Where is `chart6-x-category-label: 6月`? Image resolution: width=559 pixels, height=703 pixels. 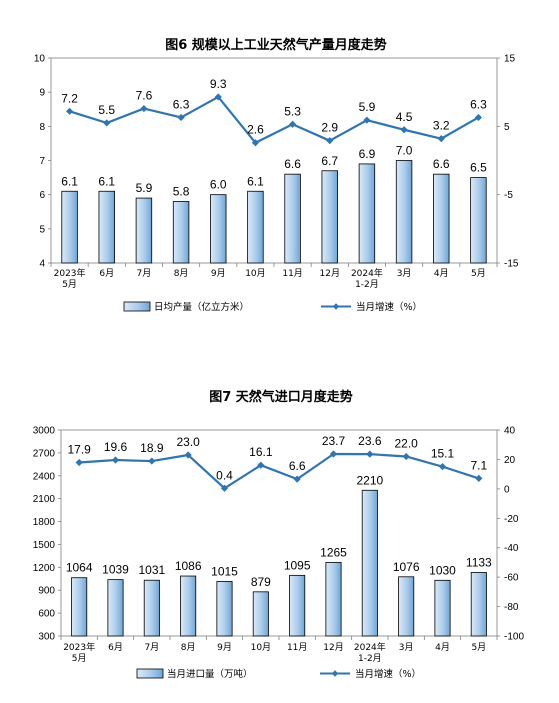
chart6-x-category-label: 6月 is located at coordinates (106, 273).